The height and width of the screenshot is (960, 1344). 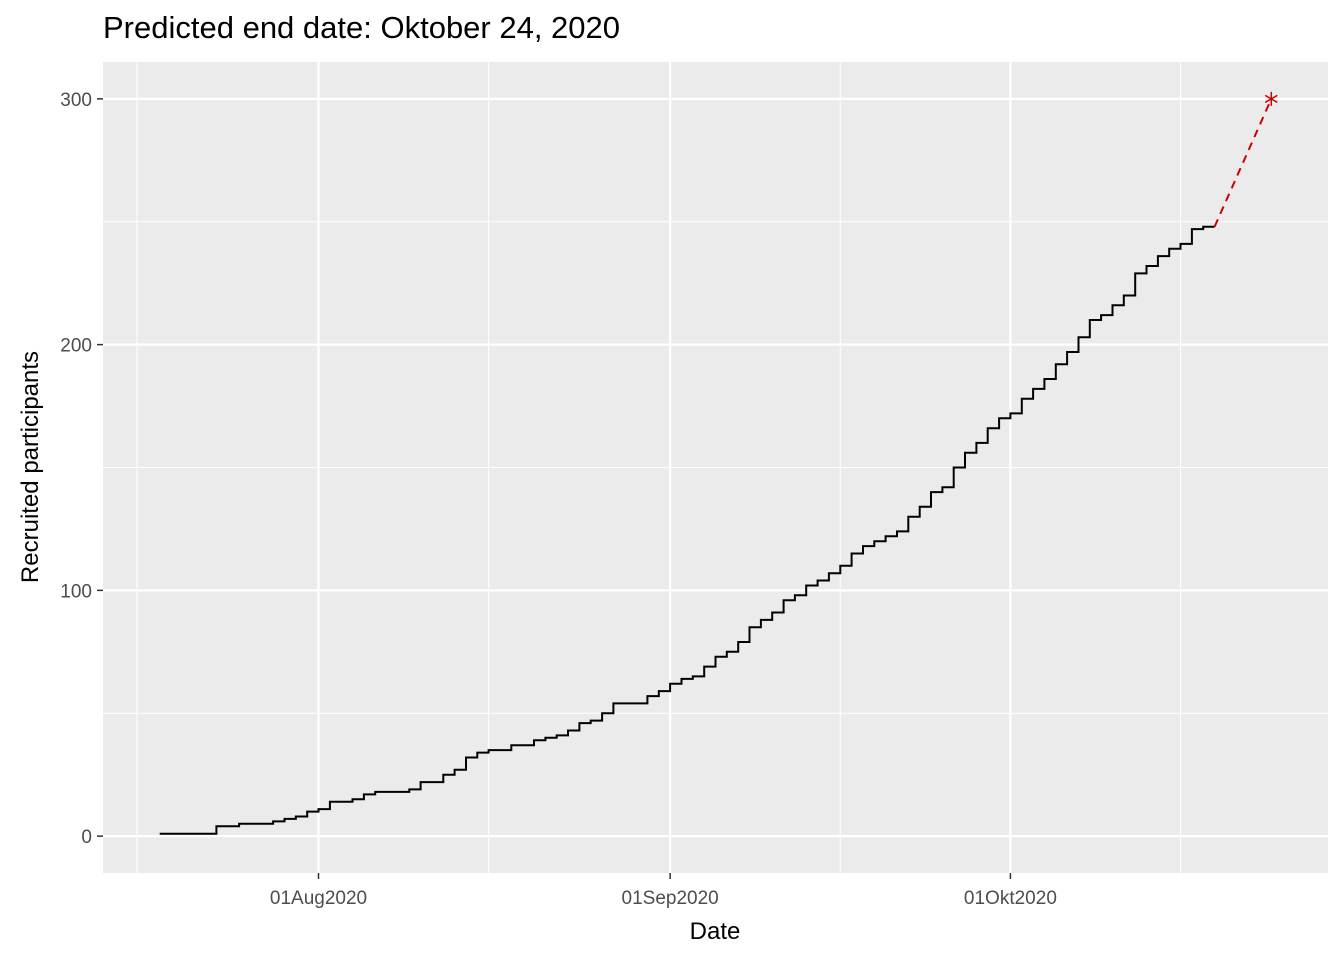 What do you see at coordinates (1243, 163) in the screenshot?
I see `predicted-recruitment-line` at bounding box center [1243, 163].